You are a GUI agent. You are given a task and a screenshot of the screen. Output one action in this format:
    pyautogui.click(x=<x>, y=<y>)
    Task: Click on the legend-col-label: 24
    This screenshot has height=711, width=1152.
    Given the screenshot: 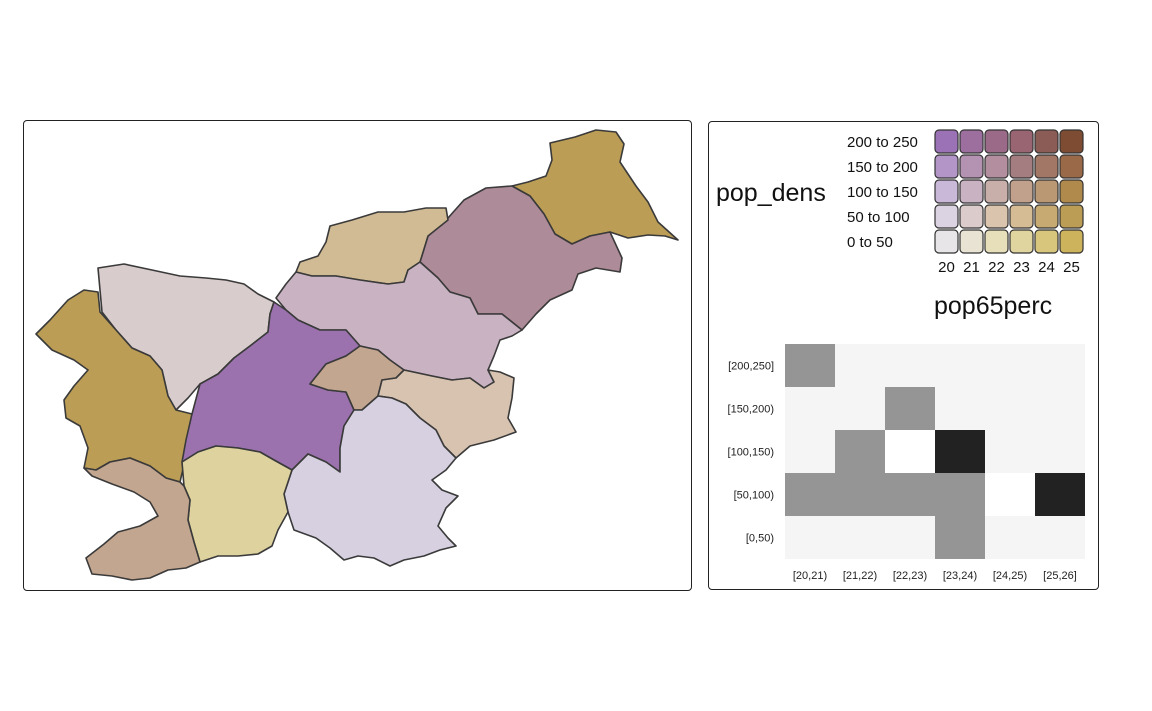 What is the action you would take?
    pyautogui.click(x=1046, y=267)
    